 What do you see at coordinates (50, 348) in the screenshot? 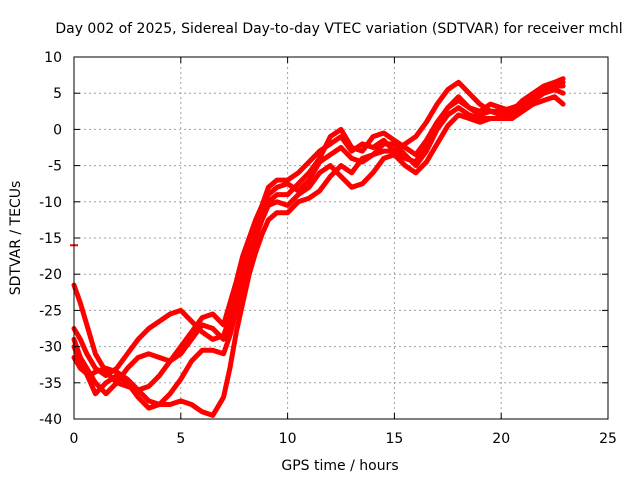
I see `y-tick-label: -30` at bounding box center [50, 348].